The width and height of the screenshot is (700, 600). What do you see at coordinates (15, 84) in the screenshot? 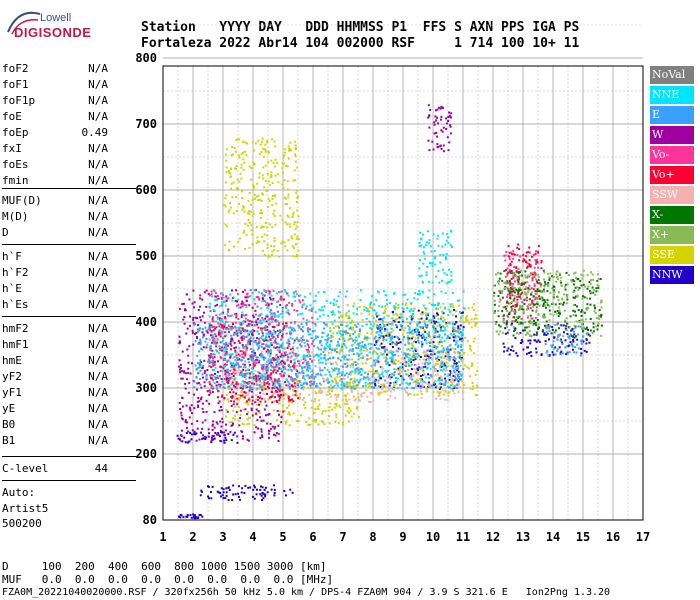
I see `param-label: foF1` at bounding box center [15, 84].